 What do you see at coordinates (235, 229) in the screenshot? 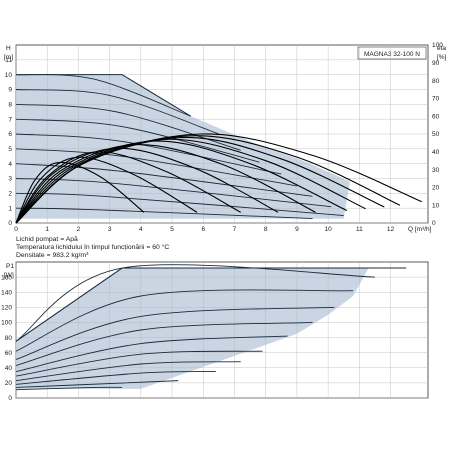
I see `x-tick-label: 7` at bounding box center [235, 229].